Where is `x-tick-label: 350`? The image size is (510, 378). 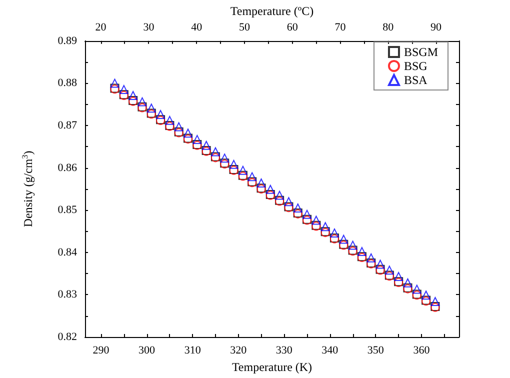 x-tick-label: 350 is located at coordinates (375, 350).